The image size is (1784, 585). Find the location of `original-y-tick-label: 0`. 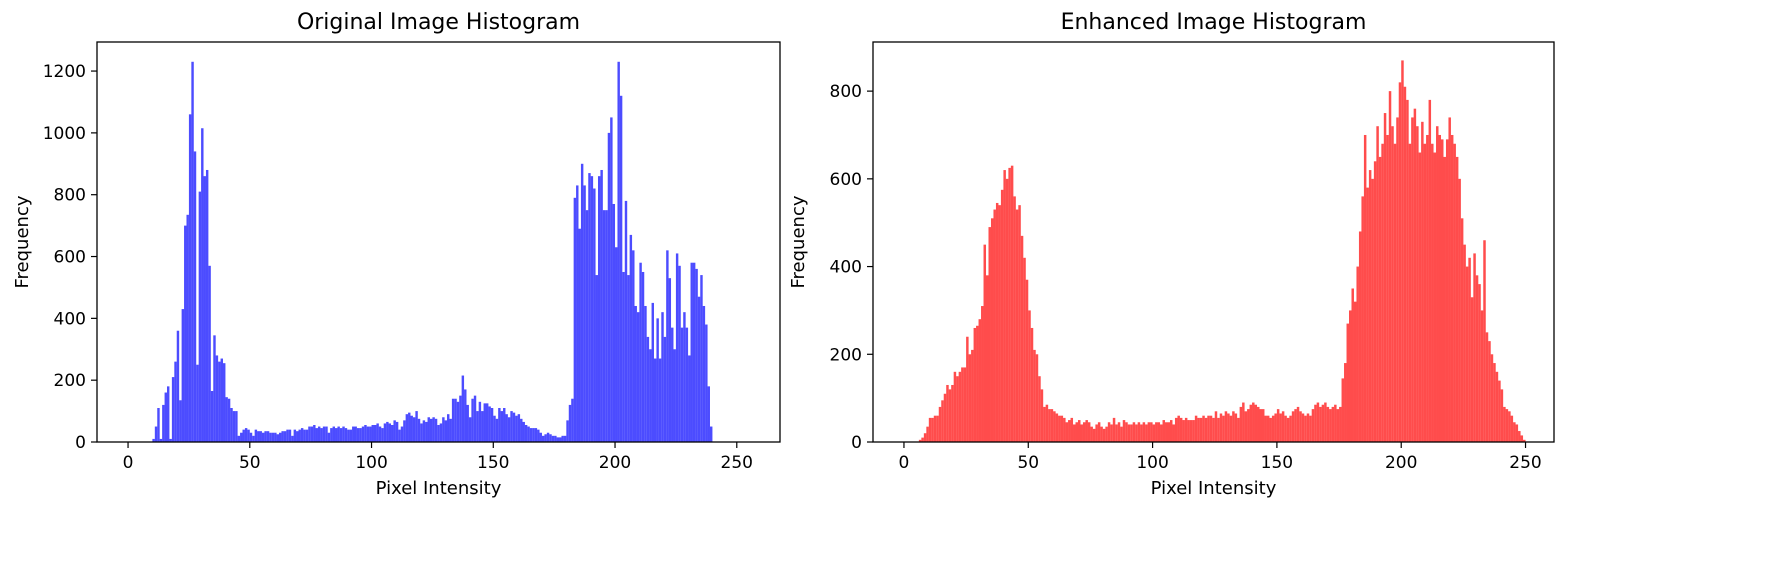

original-y-tick-label: 0 is located at coordinates (80, 443).